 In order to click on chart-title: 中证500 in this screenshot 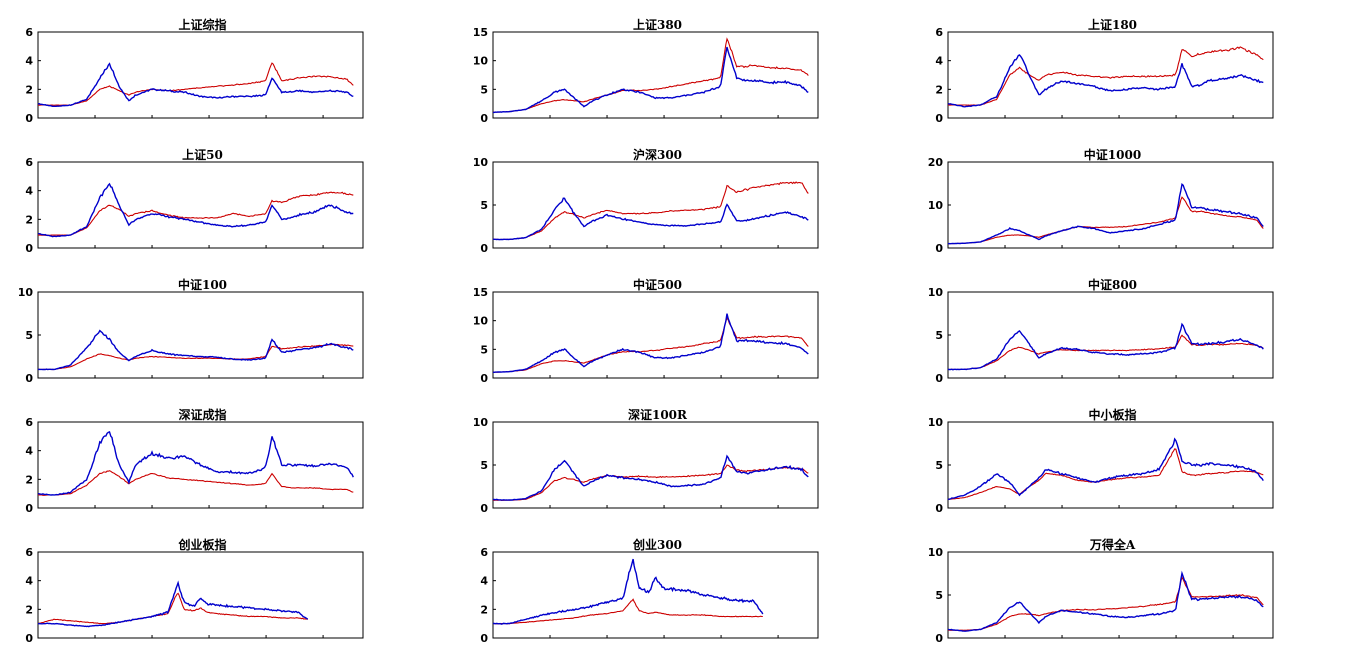, I will do `click(657, 285)`.